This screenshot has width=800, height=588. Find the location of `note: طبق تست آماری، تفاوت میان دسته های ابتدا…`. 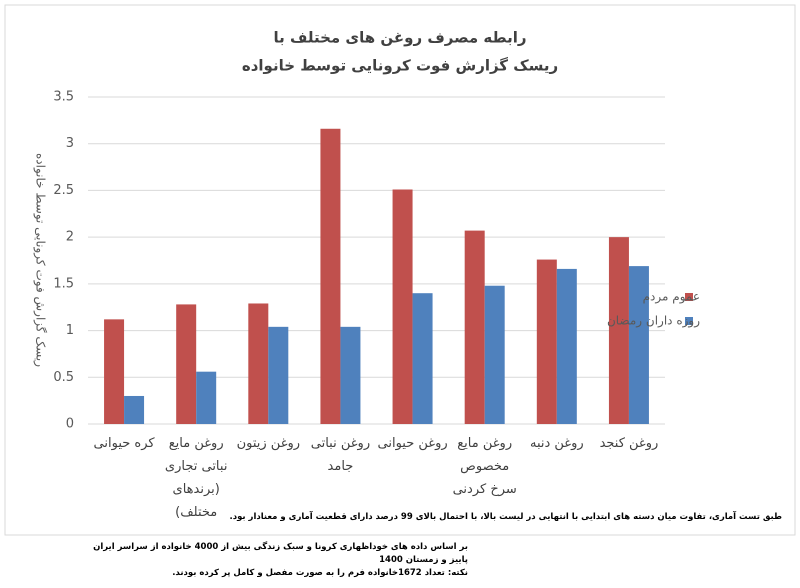

note: طبق تست آماری، تفاوت میان دسته های ابتدا… is located at coordinates (505, 517).